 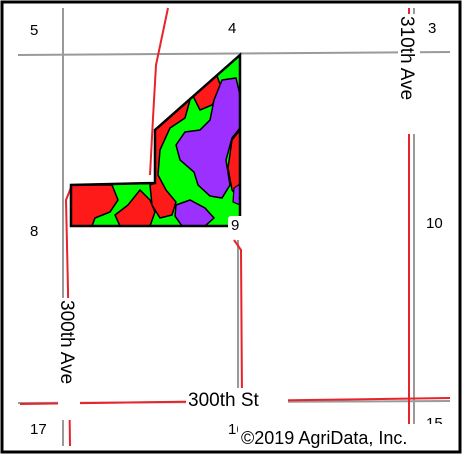 I want to click on road-label-300th-st: 300th St, so click(x=223, y=400).